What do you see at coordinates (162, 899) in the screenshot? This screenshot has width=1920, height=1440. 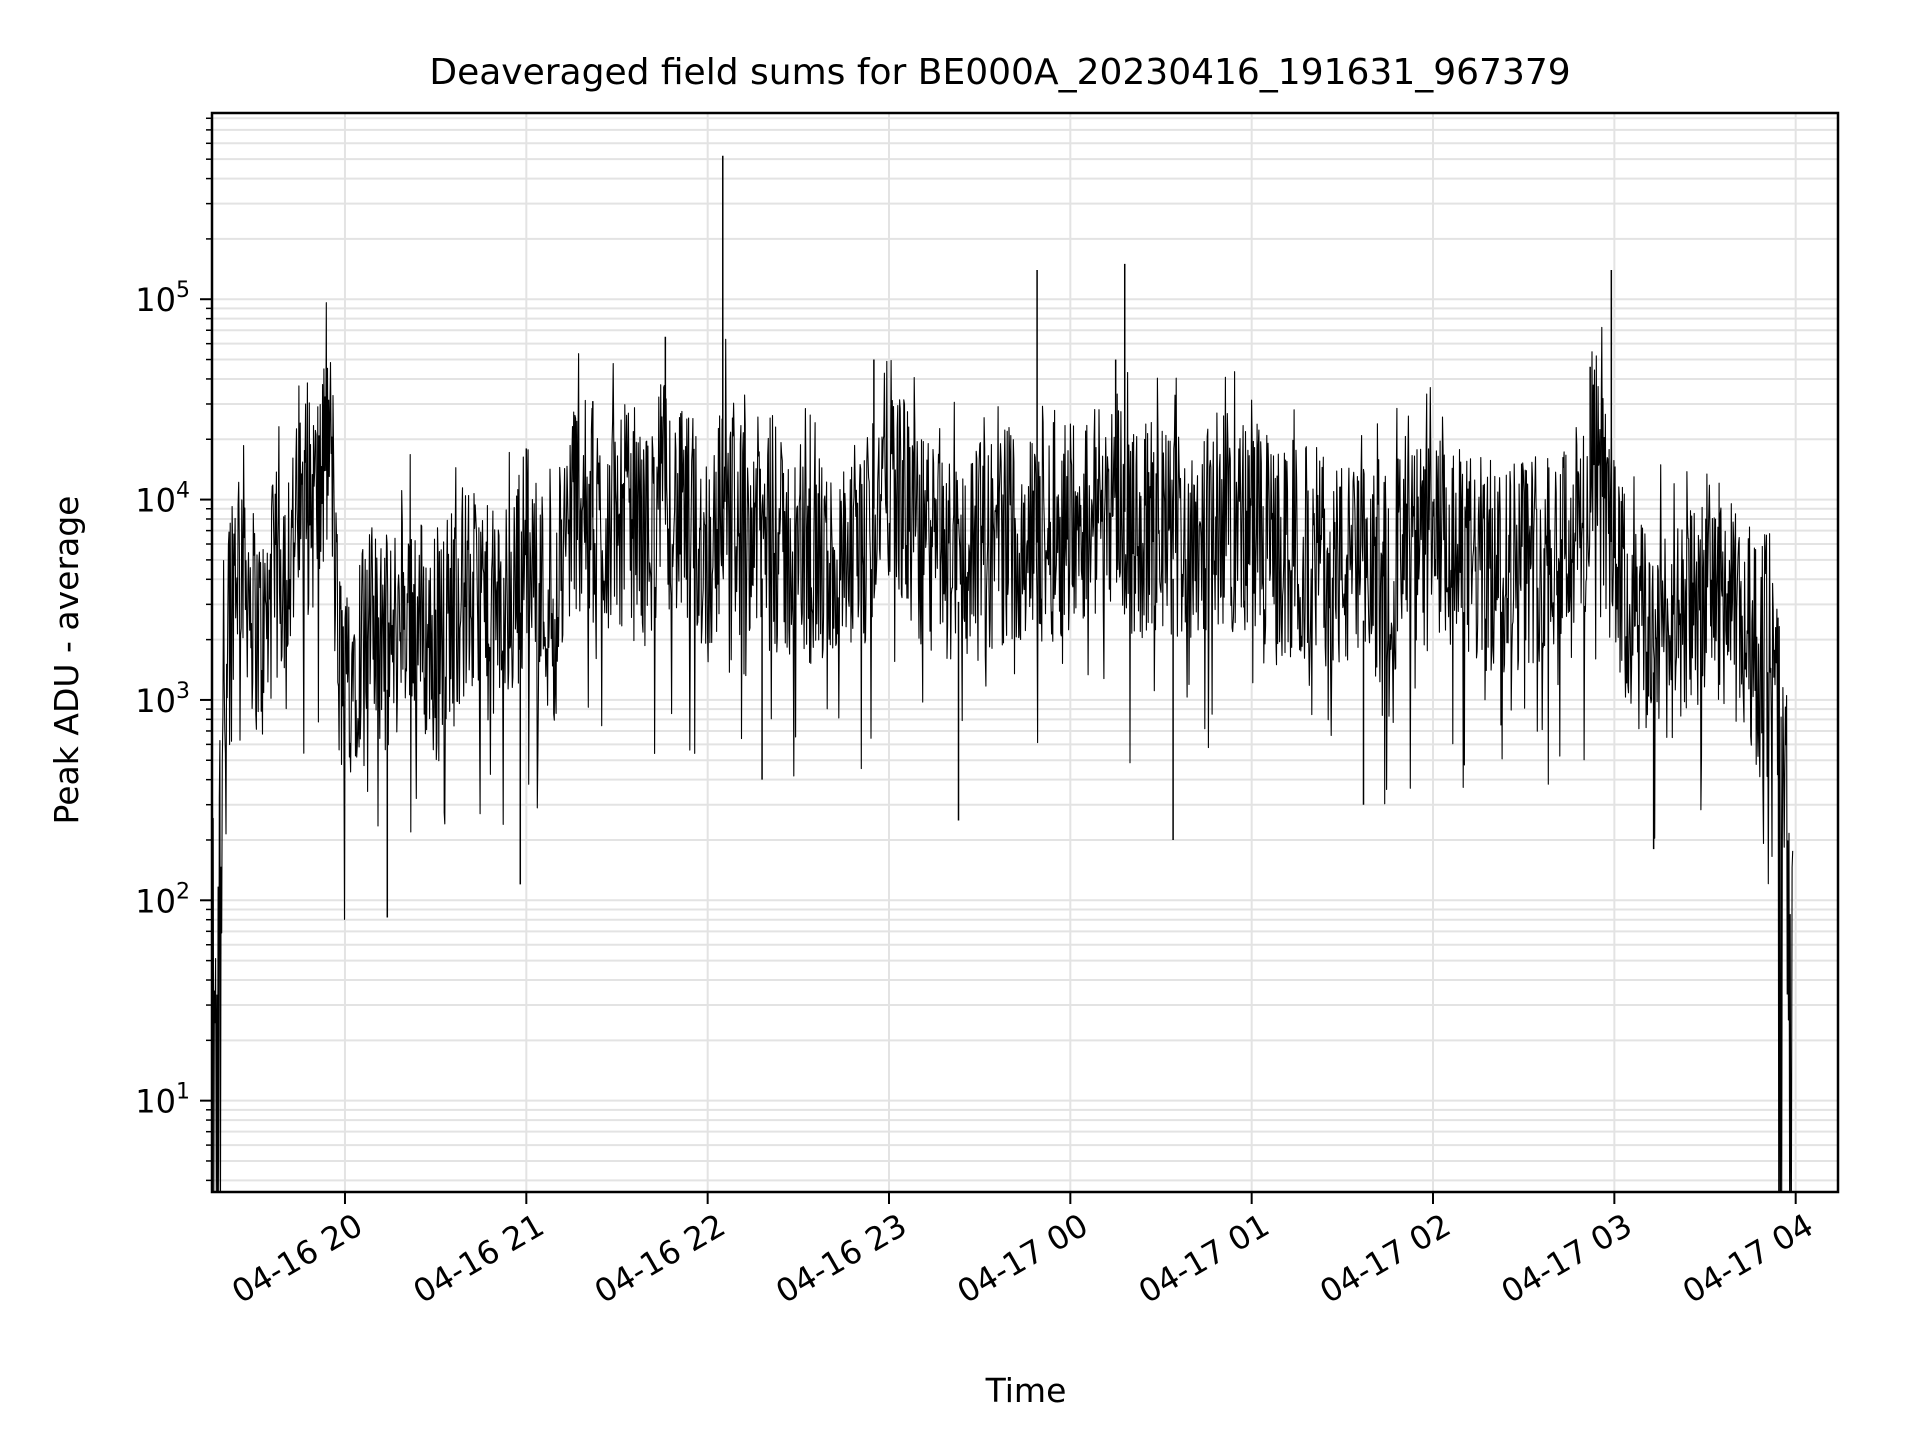 I see `y-tick-label: 102` at bounding box center [162, 899].